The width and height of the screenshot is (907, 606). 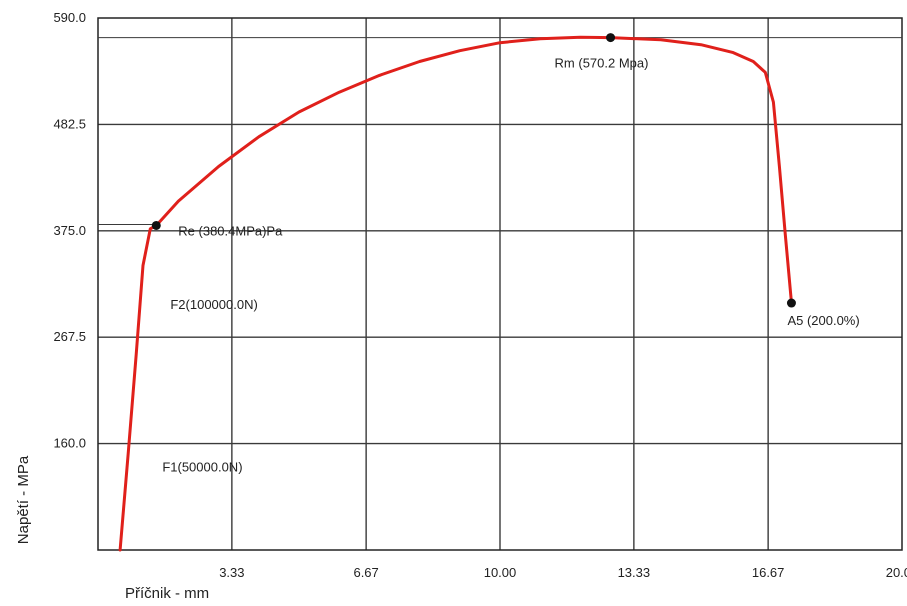 What do you see at coordinates (156, 225) in the screenshot?
I see `marker-re` at bounding box center [156, 225].